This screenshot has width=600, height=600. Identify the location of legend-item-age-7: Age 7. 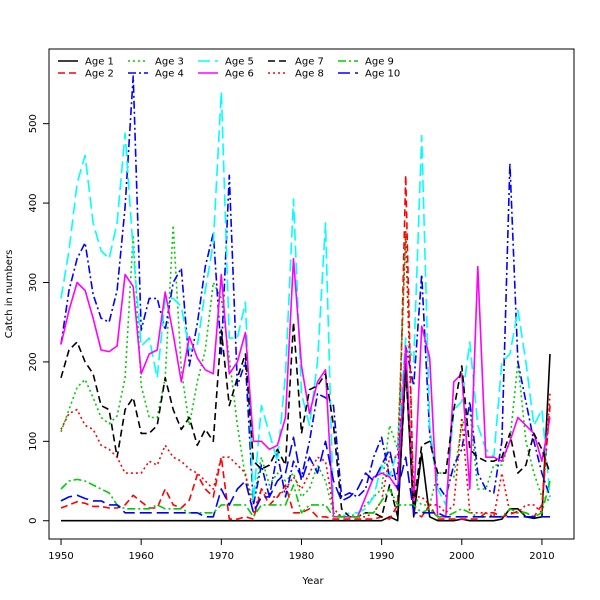
(296, 62).